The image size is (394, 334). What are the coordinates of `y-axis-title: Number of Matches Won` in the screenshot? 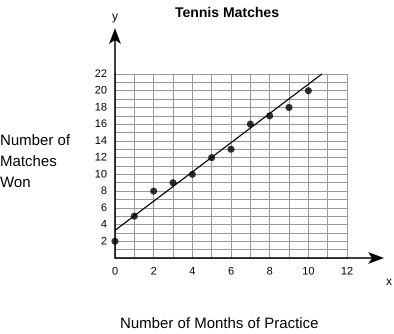 It's located at (37, 161).